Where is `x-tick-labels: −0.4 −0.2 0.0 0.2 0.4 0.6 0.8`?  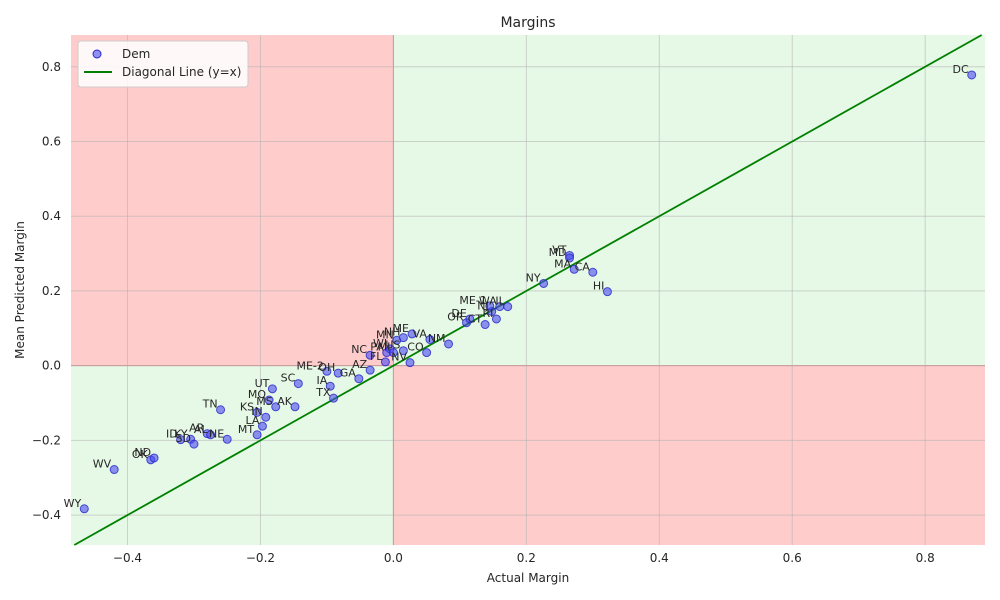 x-tick-labels: −0.4 −0.2 0.0 0.2 0.4 0.6 0.8 is located at coordinates (524, 558).